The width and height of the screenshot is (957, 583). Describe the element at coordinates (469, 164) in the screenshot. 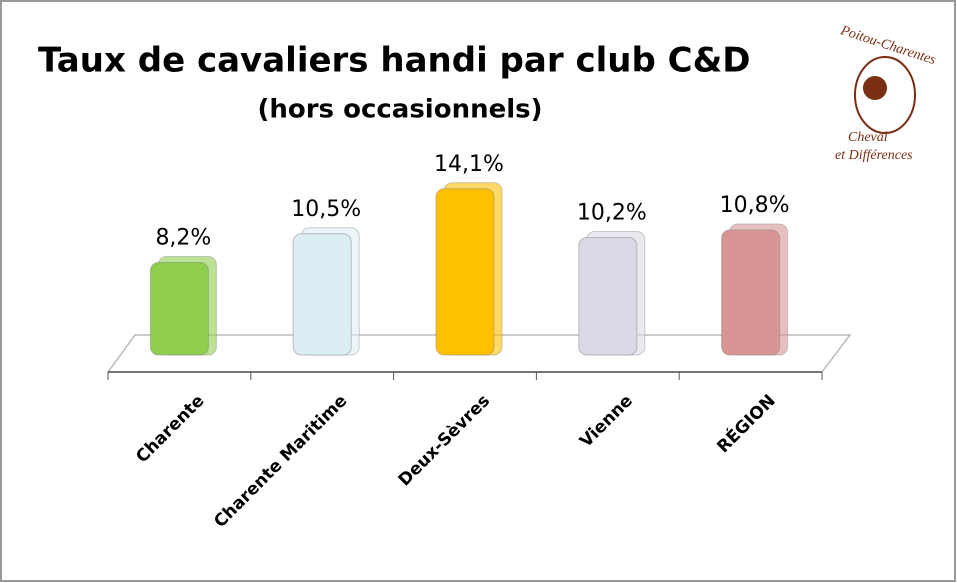

I see `data-label: 14,1%` at that location.